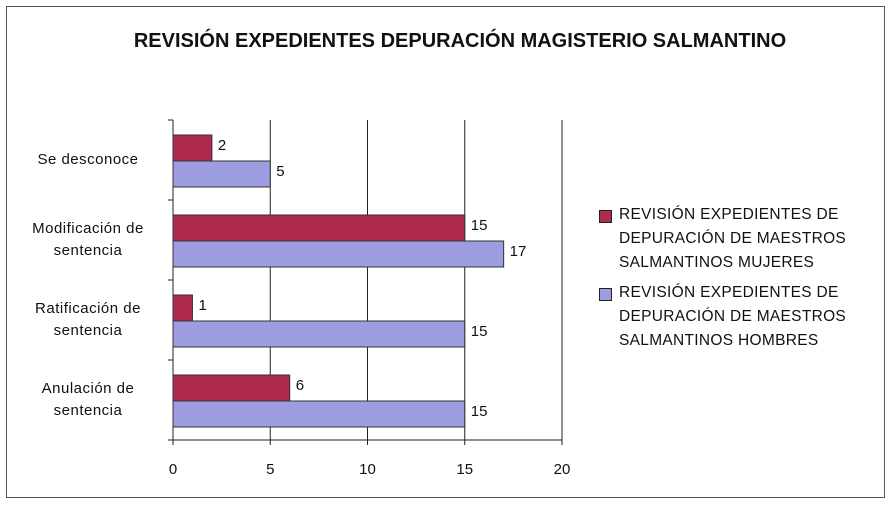 The image size is (893, 505). What do you see at coordinates (562, 469) in the screenshot?
I see `x-tick-label: 20` at bounding box center [562, 469].